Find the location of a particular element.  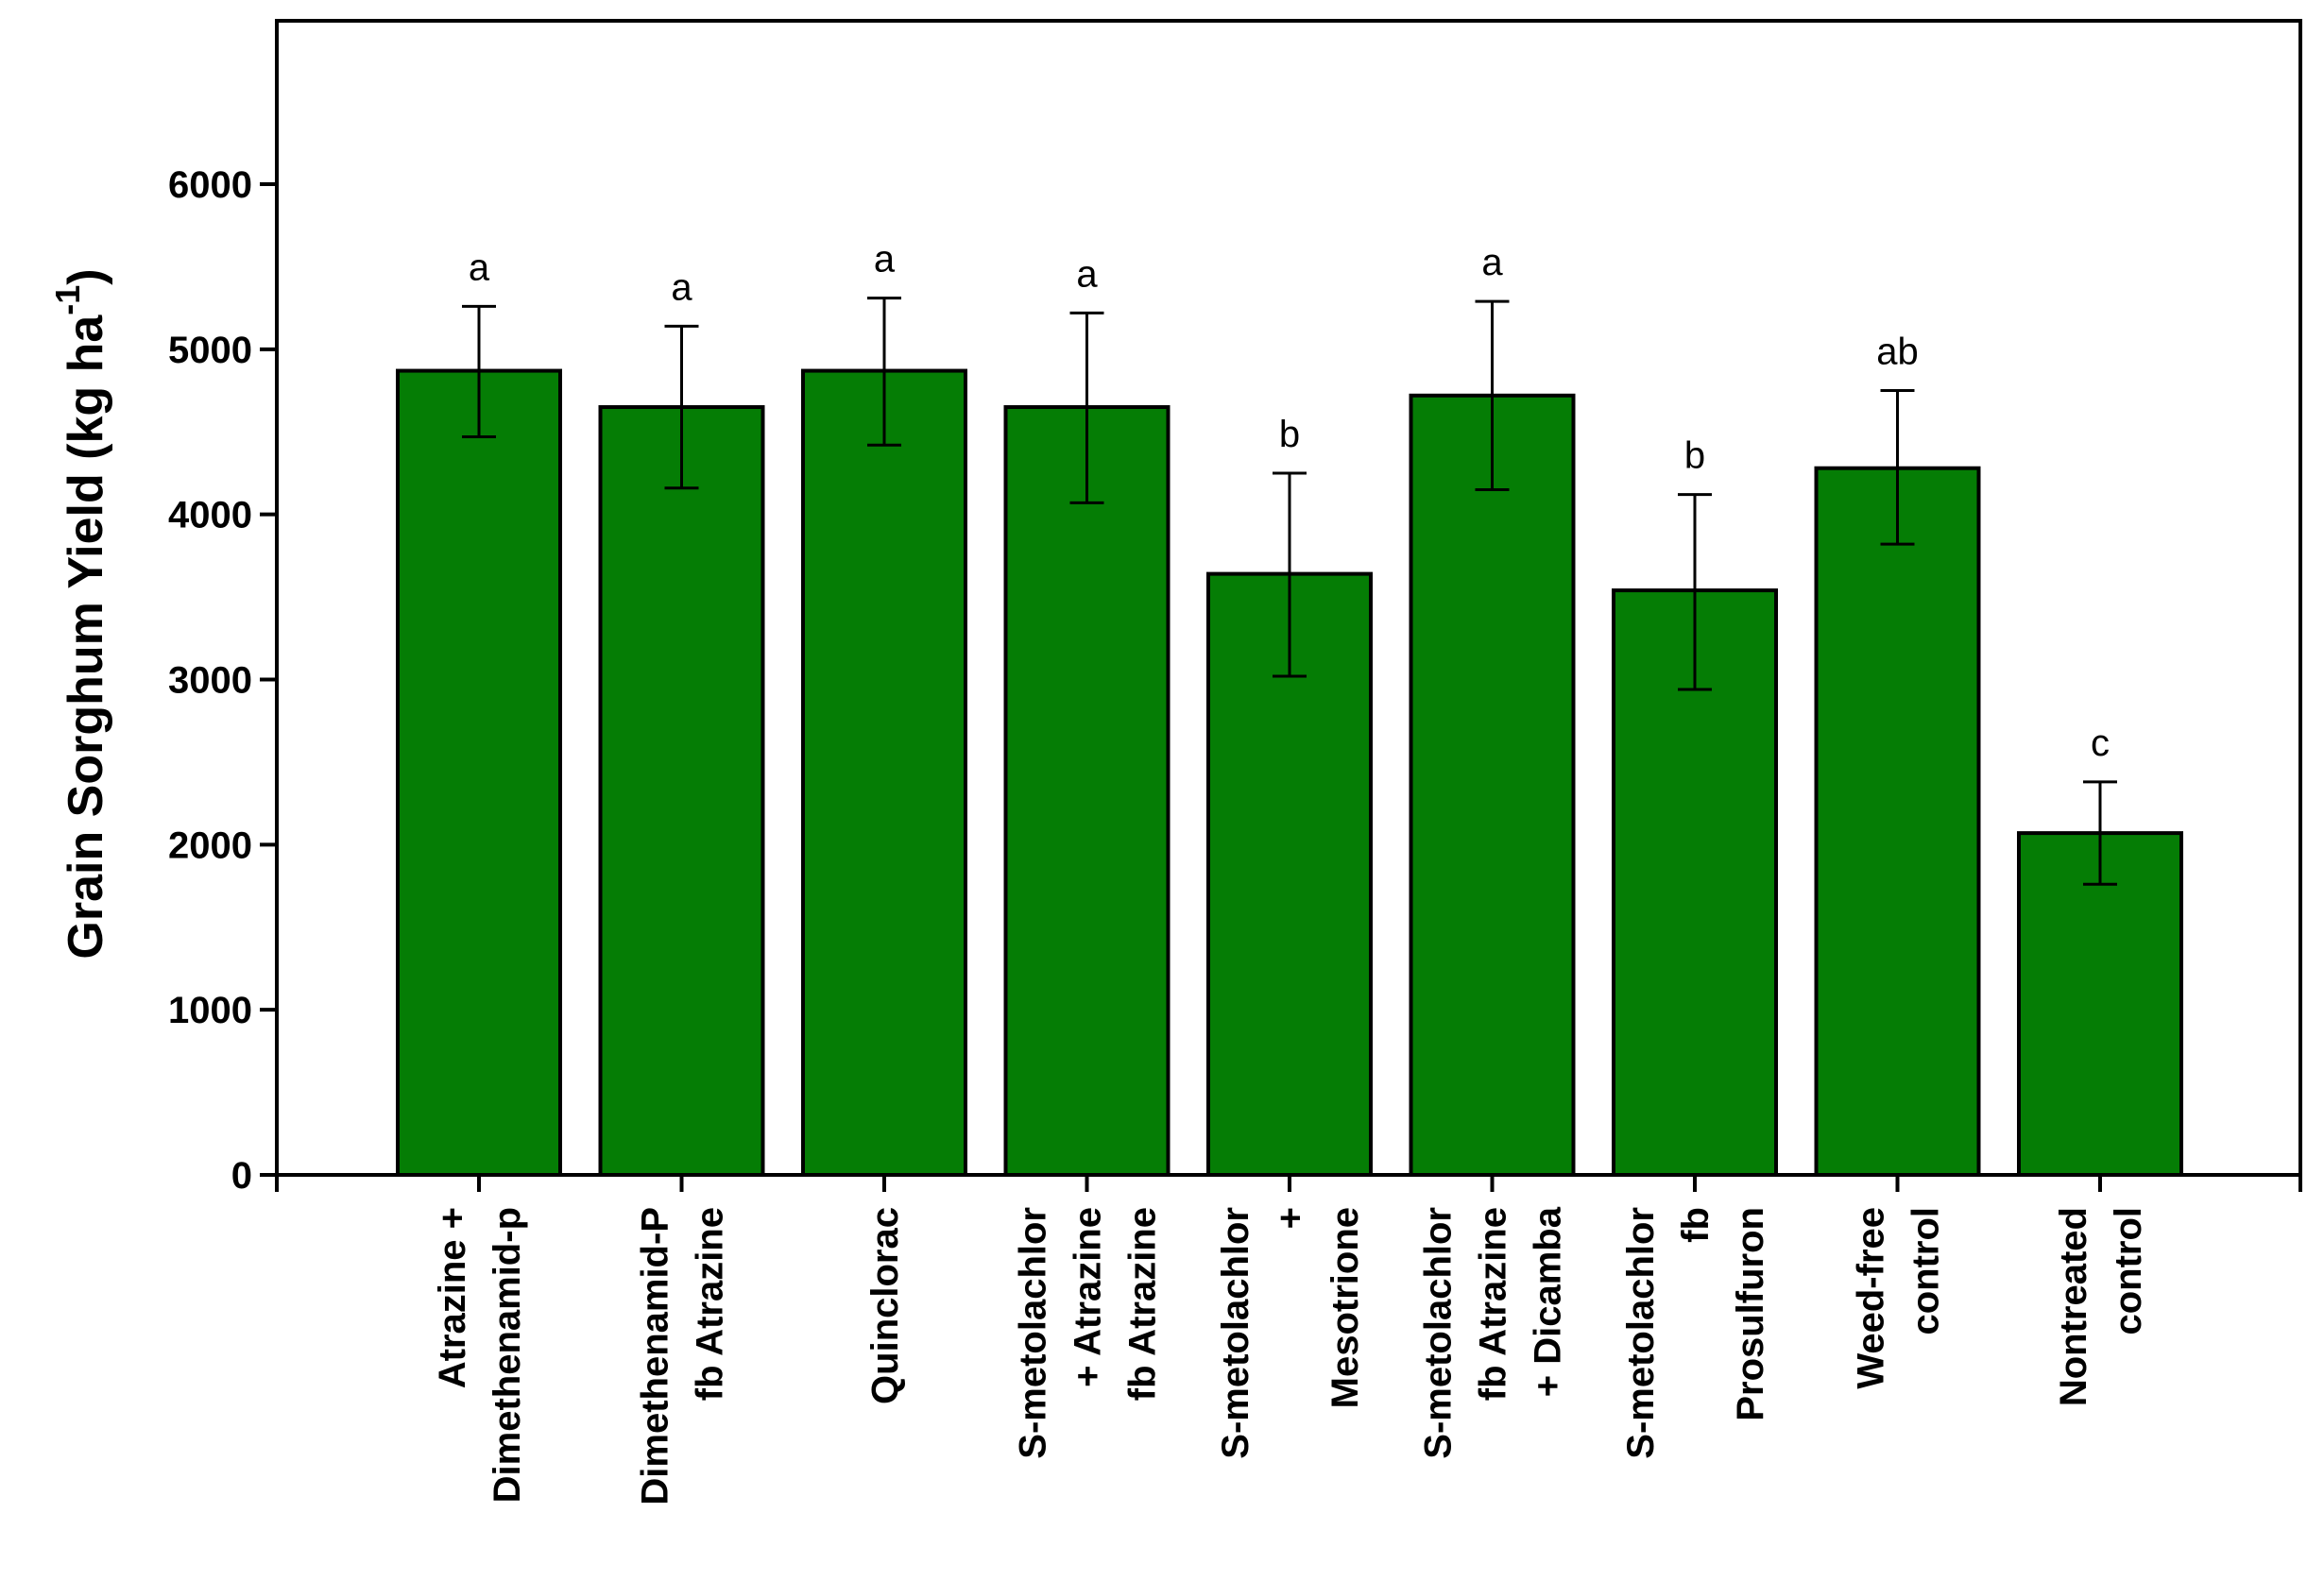

category-label: Atrazine + is located at coordinates (452, 1297).